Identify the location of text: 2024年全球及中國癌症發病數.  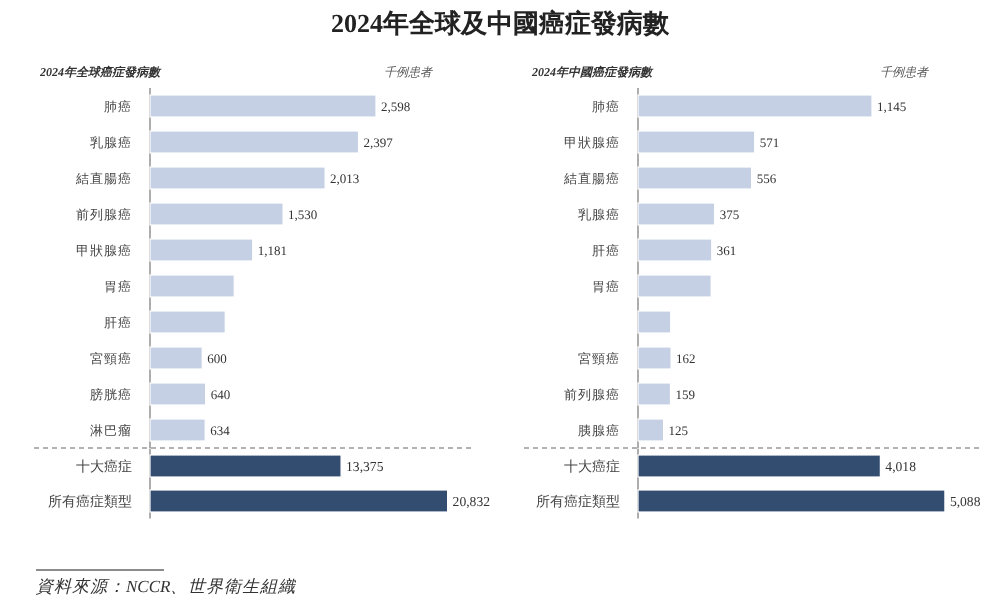
(501, 23).